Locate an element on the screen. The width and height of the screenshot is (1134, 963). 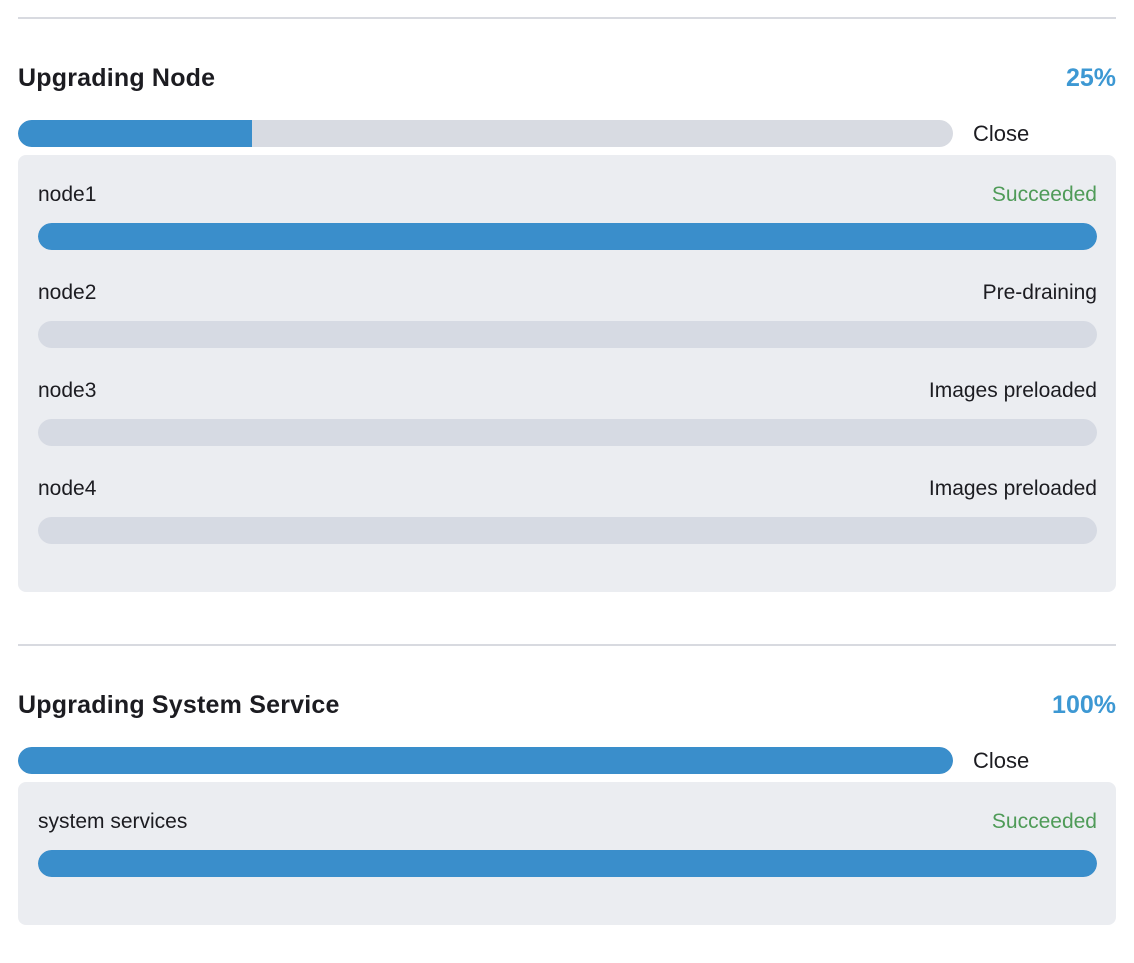
node-row-header: node2 Pre-draining is located at coordinates (567, 293).